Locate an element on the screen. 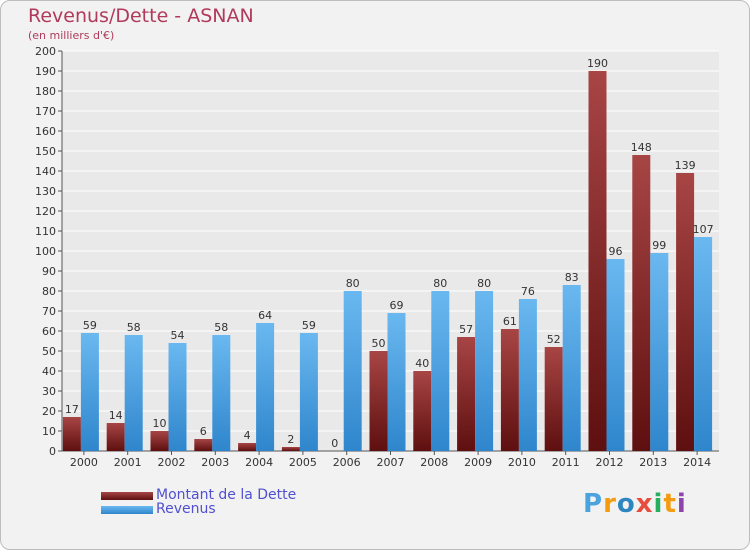  value-label-debt: 40 is located at coordinates (422, 363).